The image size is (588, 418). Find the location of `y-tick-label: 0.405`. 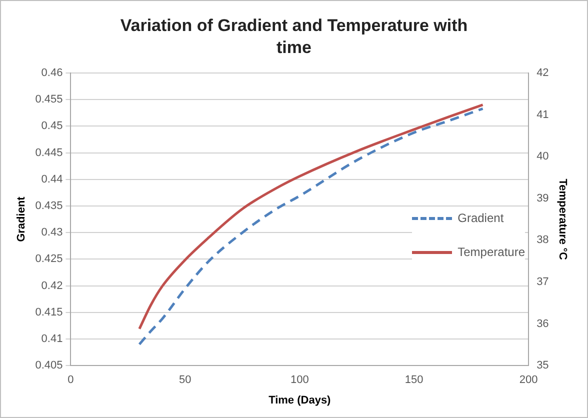

y-tick-label: 0.405 is located at coordinates (49, 366).